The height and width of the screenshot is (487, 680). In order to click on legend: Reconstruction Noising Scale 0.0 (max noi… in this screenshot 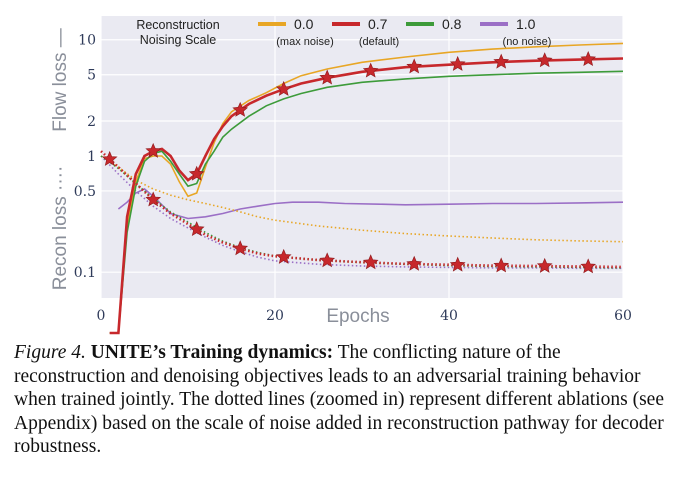, I will do `click(343, 32)`.